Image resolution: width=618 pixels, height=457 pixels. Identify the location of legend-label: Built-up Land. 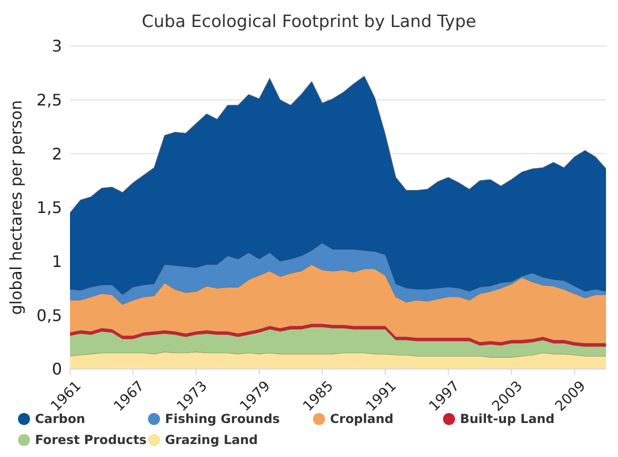
(507, 418).